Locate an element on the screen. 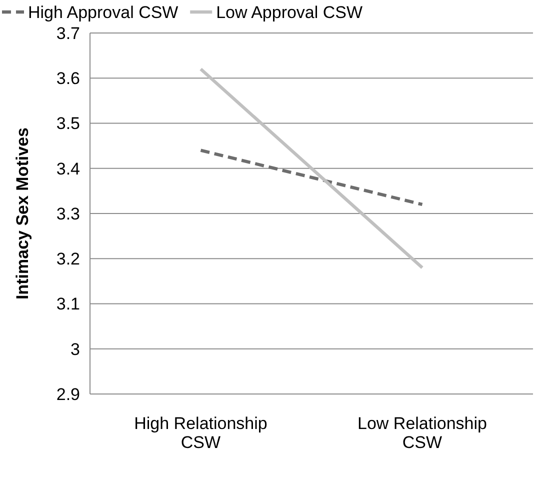 The image size is (541, 500). x-tick-label: Low Relationship CSW is located at coordinates (422, 433).